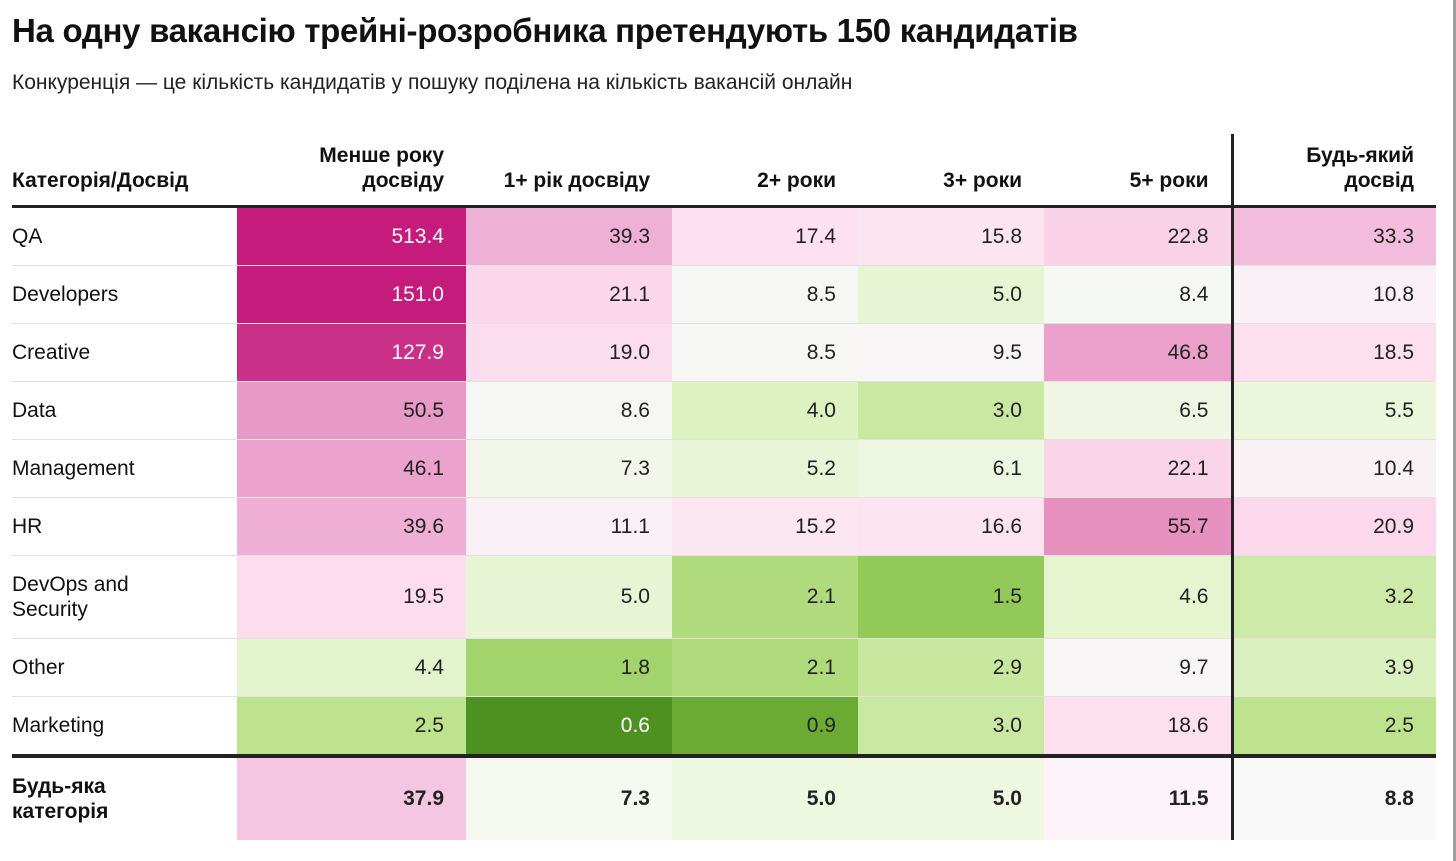 The width and height of the screenshot is (1456, 861). What do you see at coordinates (1333, 667) in the screenshot?
I see `heat-cell: 3.9` at bounding box center [1333, 667].